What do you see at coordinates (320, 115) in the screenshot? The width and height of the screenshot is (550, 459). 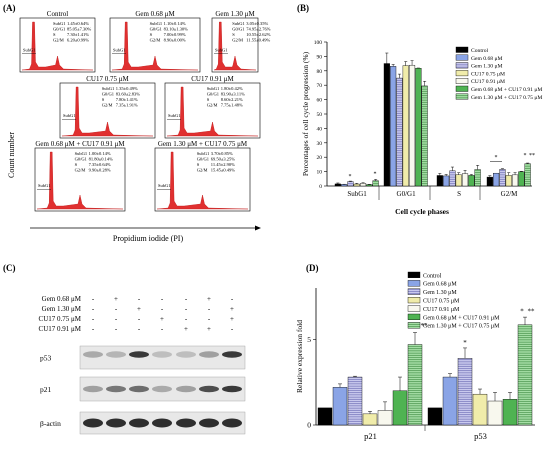 I see `y-tick-label: 50` at bounding box center [320, 115].